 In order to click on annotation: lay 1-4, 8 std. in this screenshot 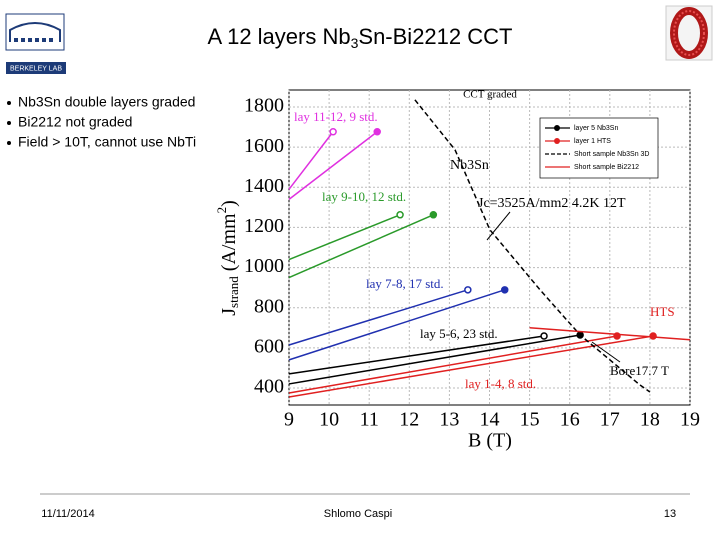, I will do `click(500, 383)`.